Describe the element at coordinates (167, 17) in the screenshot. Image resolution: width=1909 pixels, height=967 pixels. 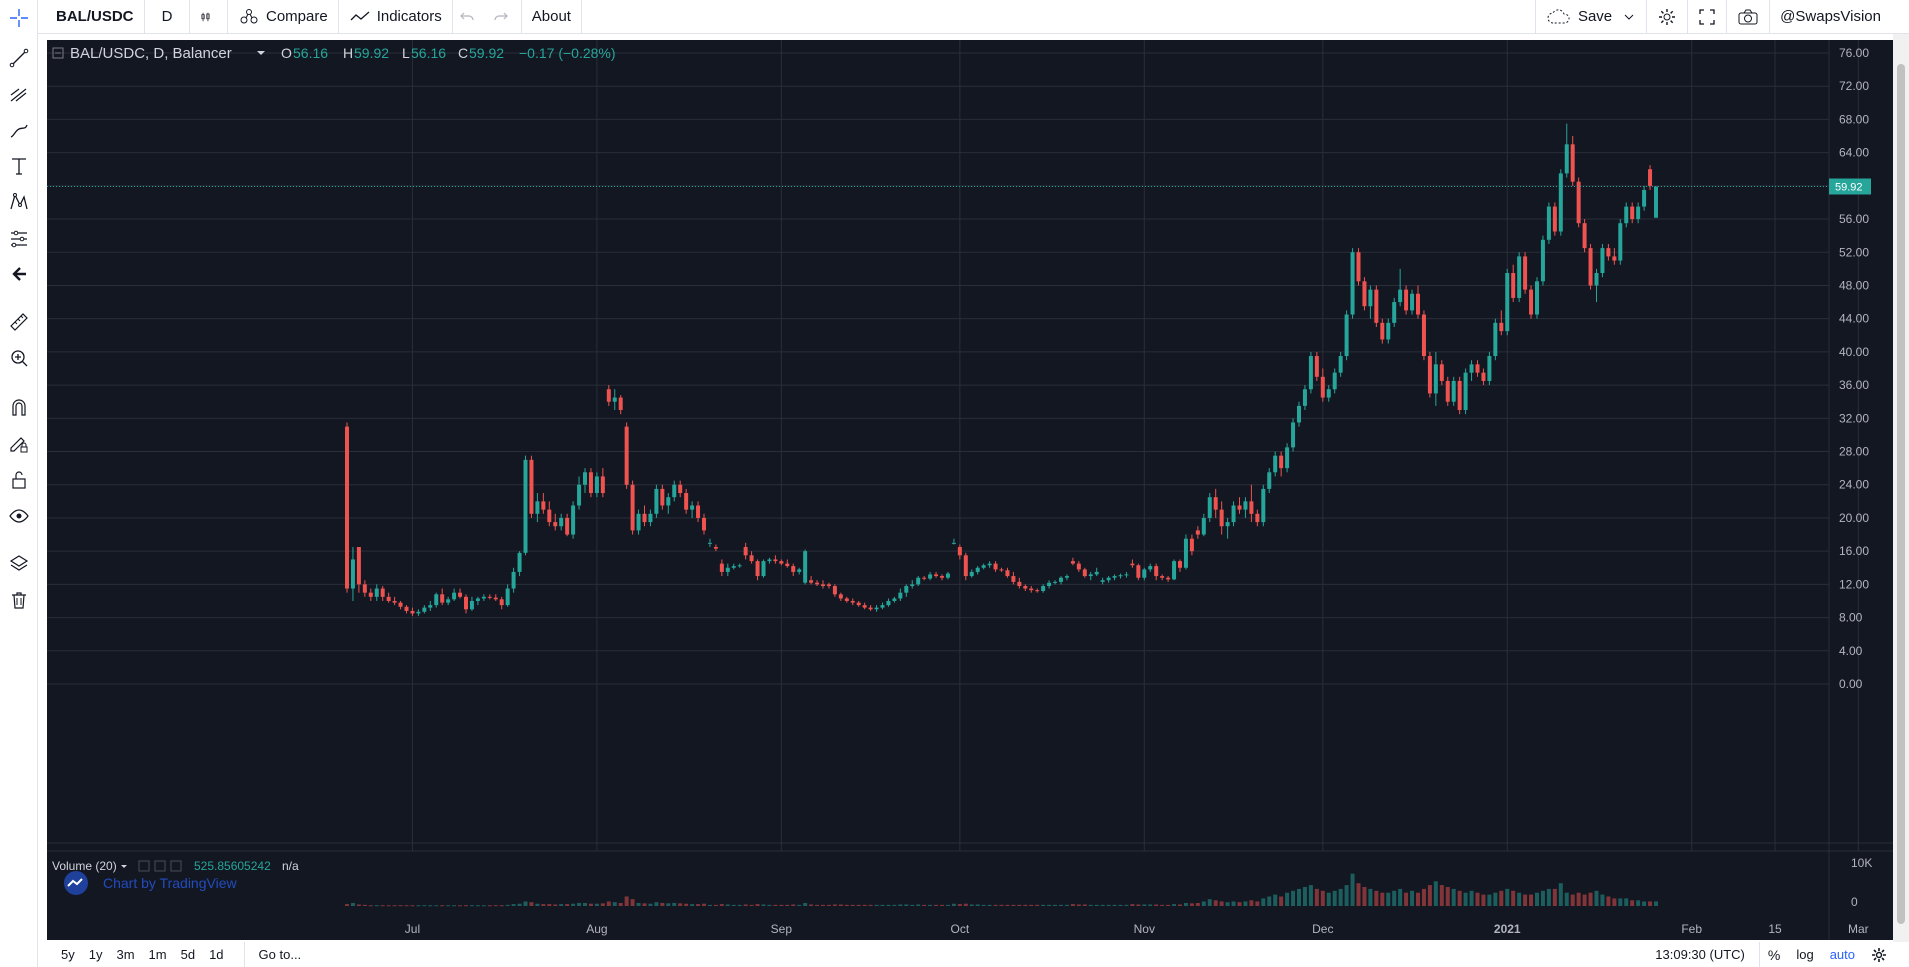
I see `interval-button: D` at that location.